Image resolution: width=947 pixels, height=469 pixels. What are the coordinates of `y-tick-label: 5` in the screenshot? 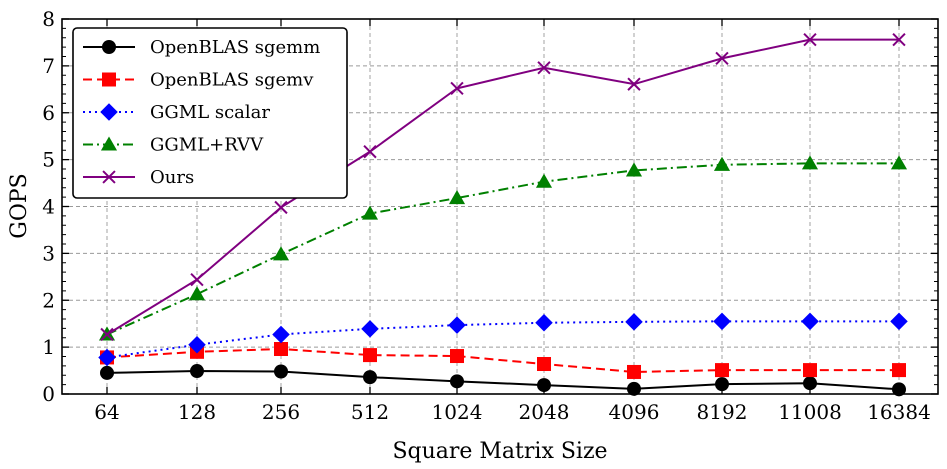 It's located at (48, 160).